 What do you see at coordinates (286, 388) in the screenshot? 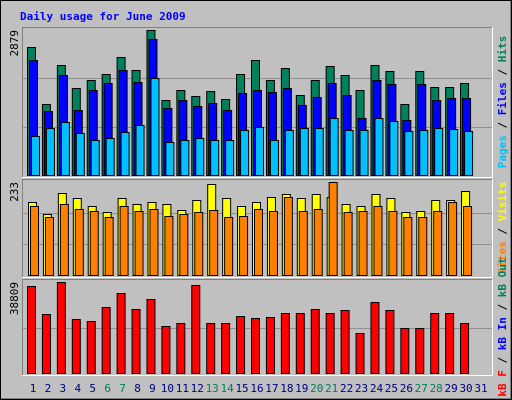
I see `x-tick-label: 18` at bounding box center [286, 388].